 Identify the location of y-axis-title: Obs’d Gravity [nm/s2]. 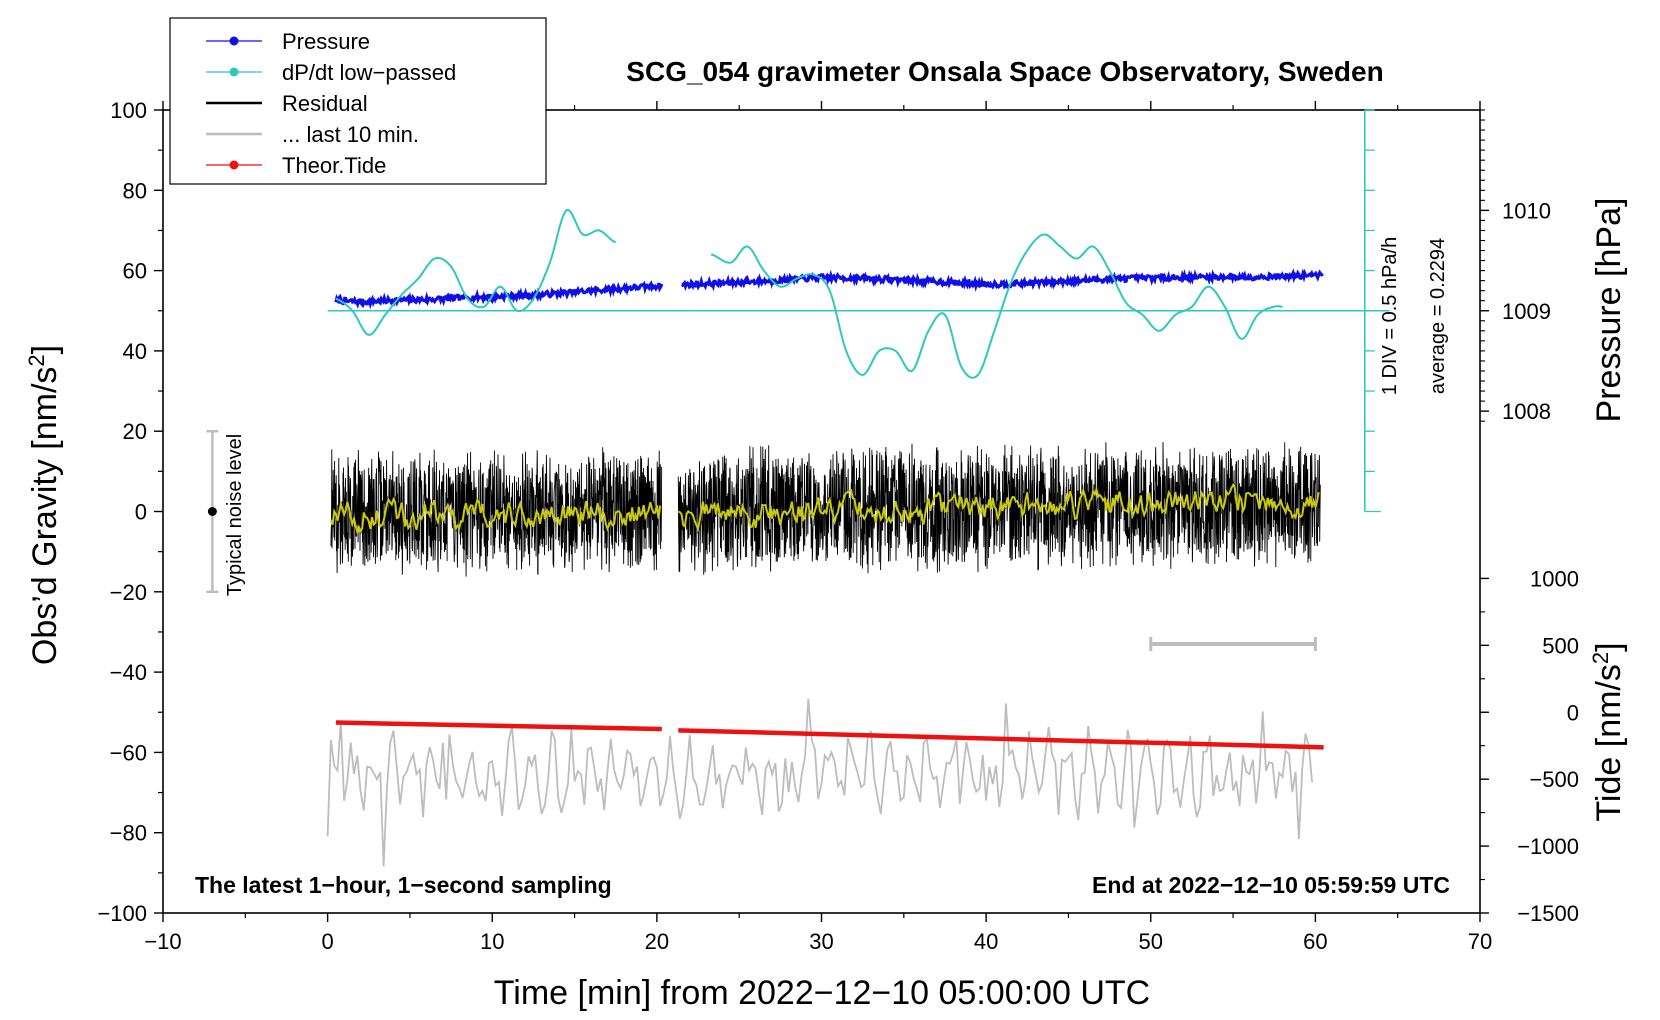
(44, 505).